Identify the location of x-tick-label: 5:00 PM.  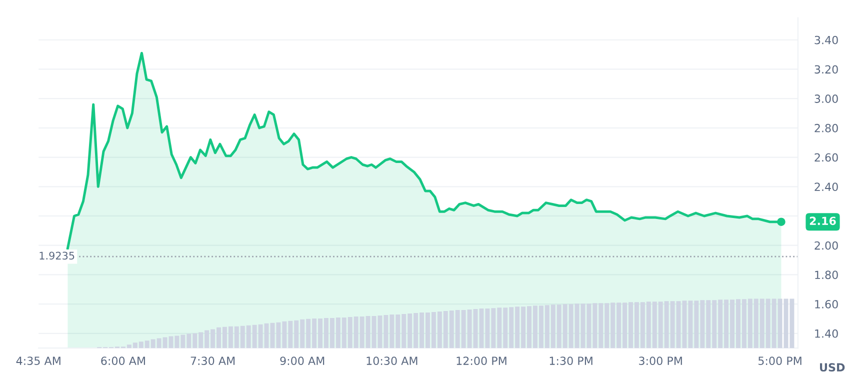
(780, 361).